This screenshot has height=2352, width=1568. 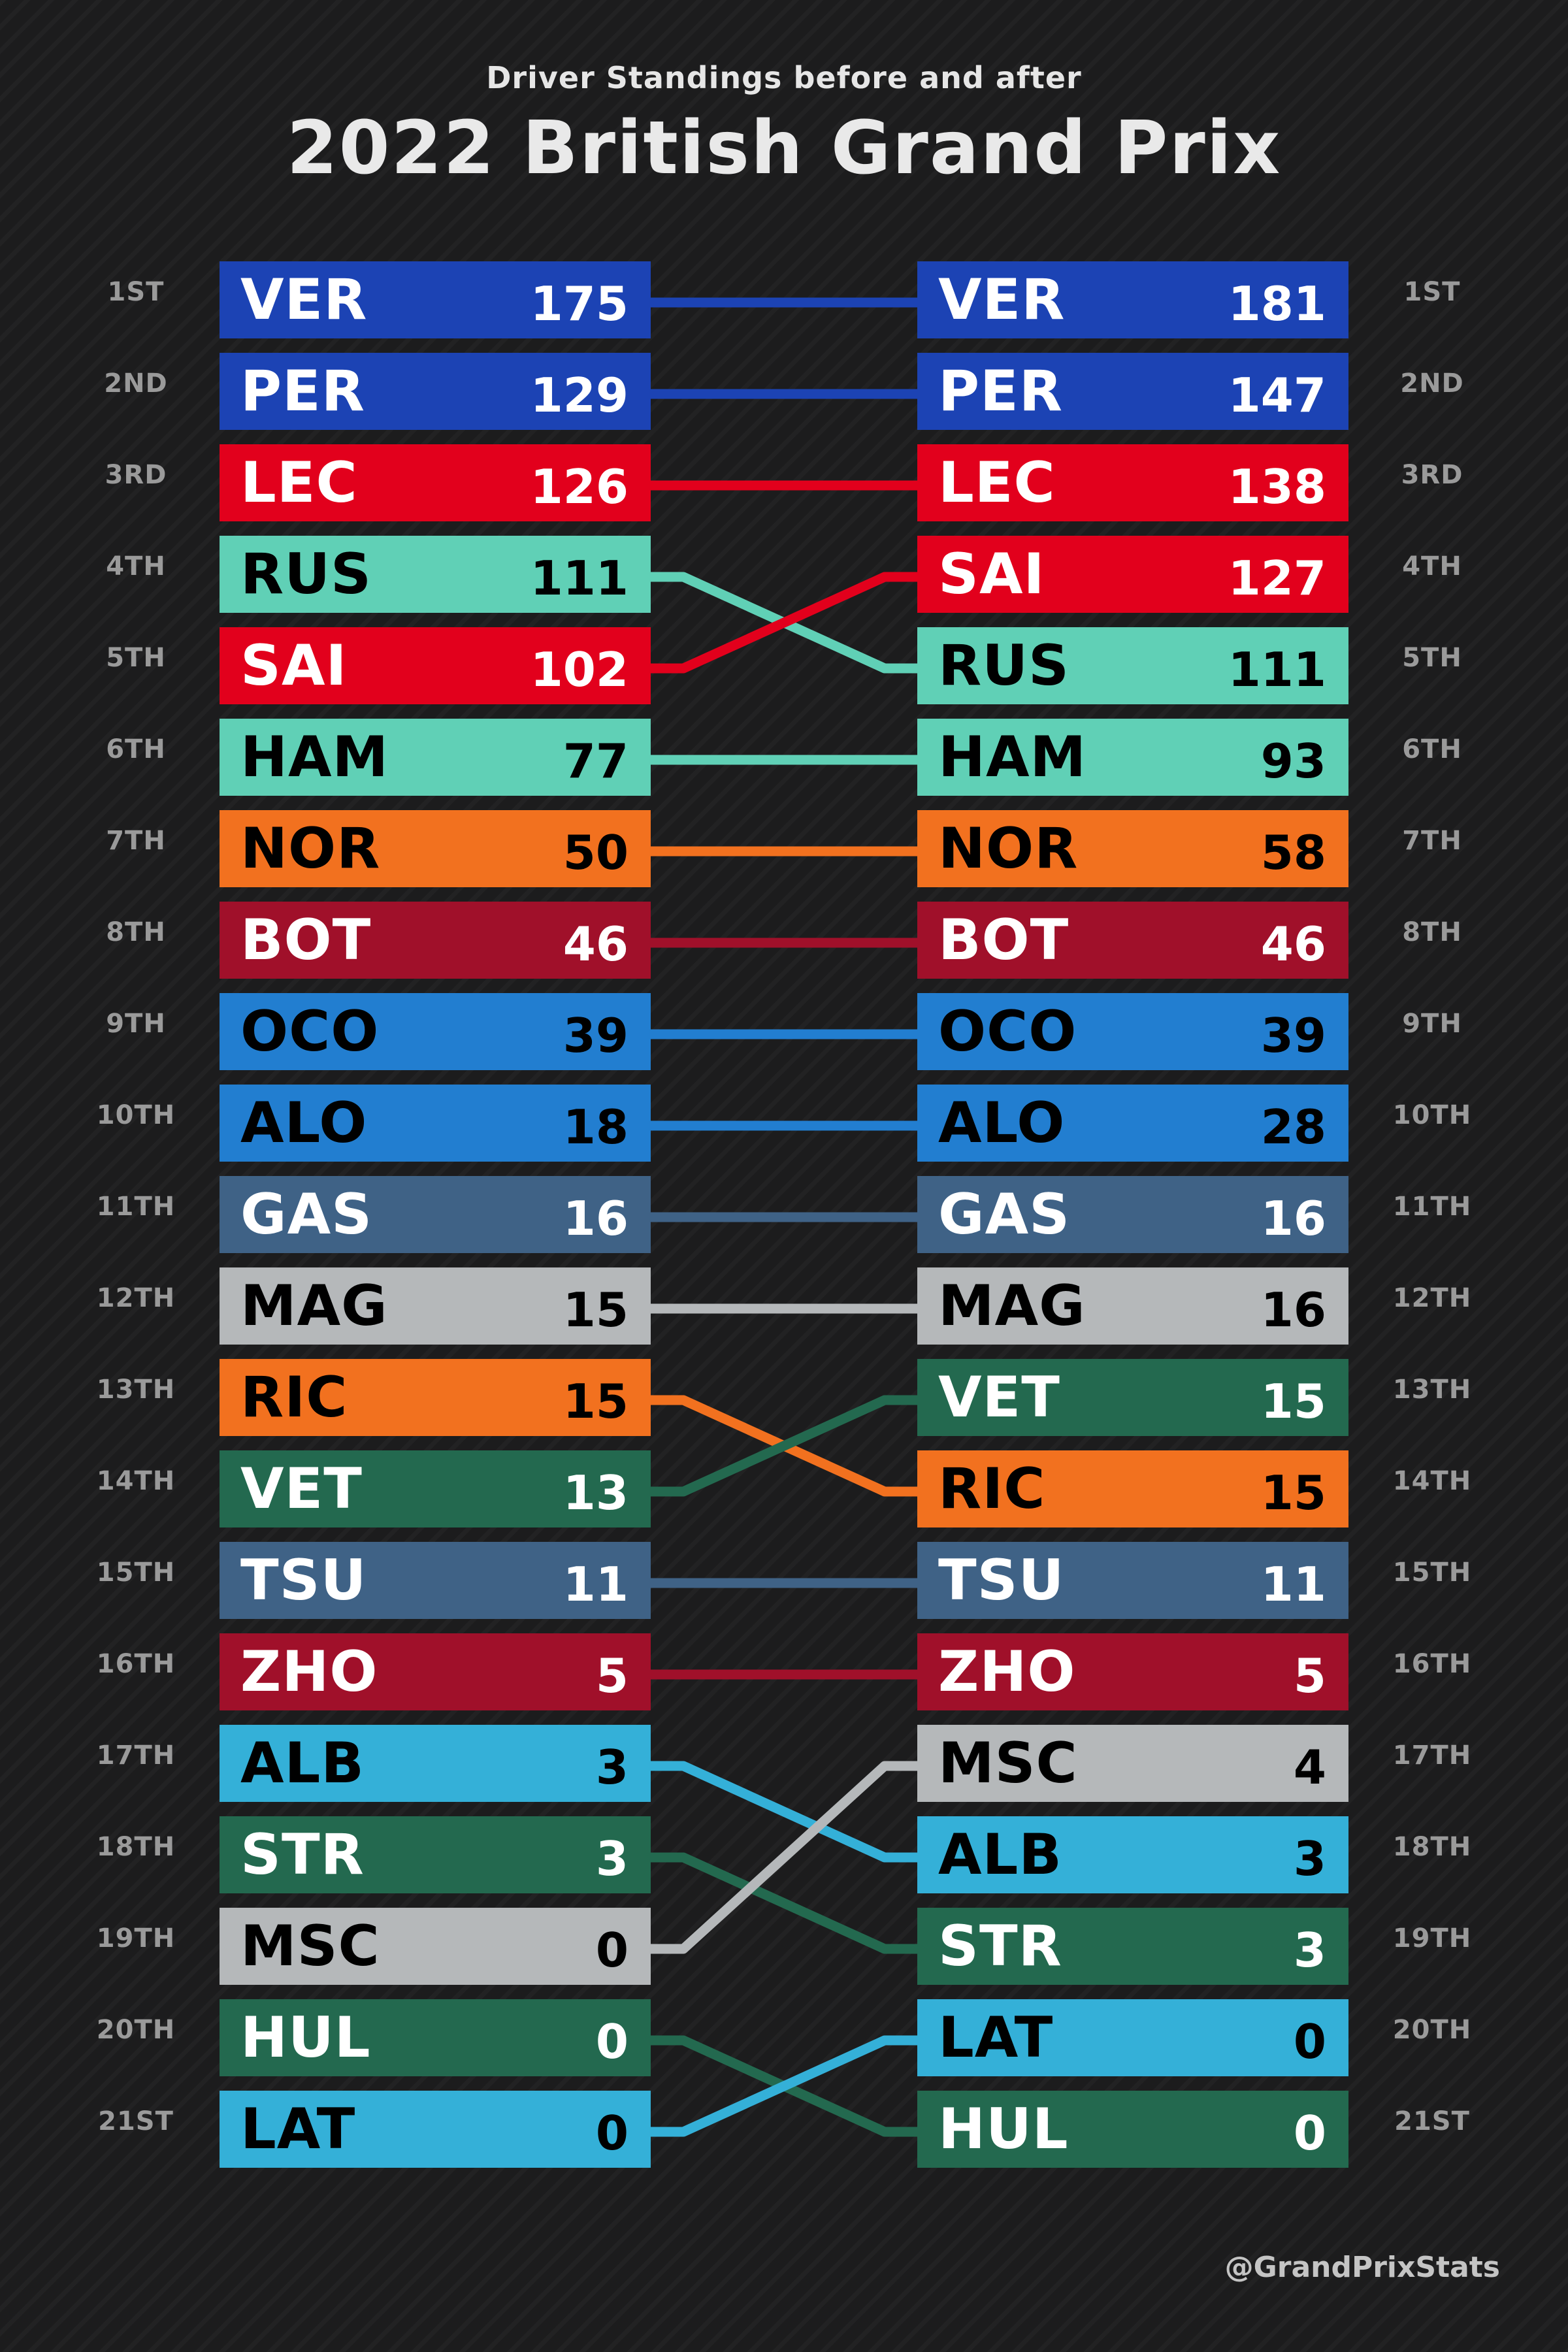 I want to click on before-row-per: PER 129, so click(x=435, y=391).